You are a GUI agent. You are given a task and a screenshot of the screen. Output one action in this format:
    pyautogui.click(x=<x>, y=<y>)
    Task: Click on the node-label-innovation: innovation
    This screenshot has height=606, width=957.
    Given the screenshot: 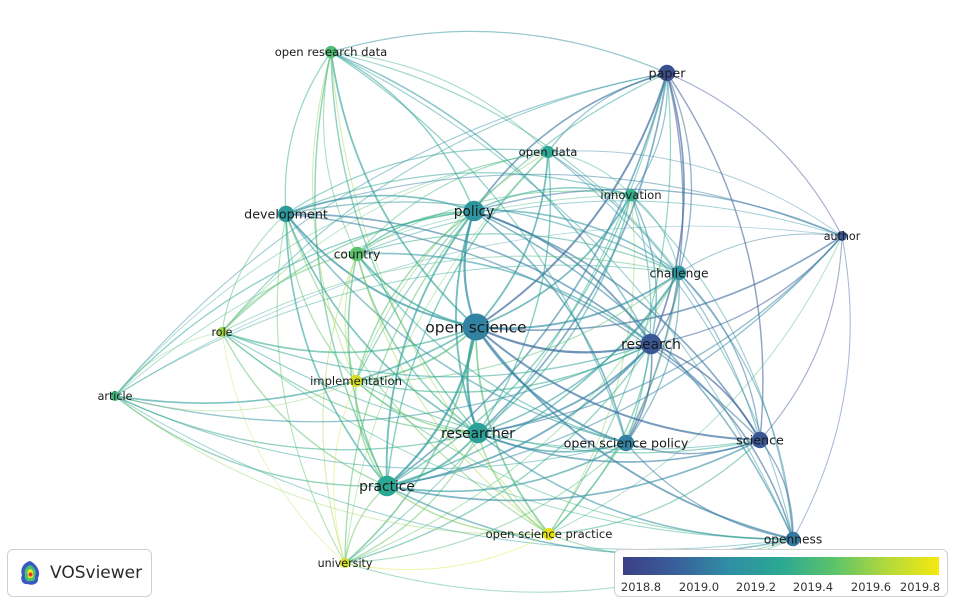 What is the action you would take?
    pyautogui.click(x=630, y=195)
    